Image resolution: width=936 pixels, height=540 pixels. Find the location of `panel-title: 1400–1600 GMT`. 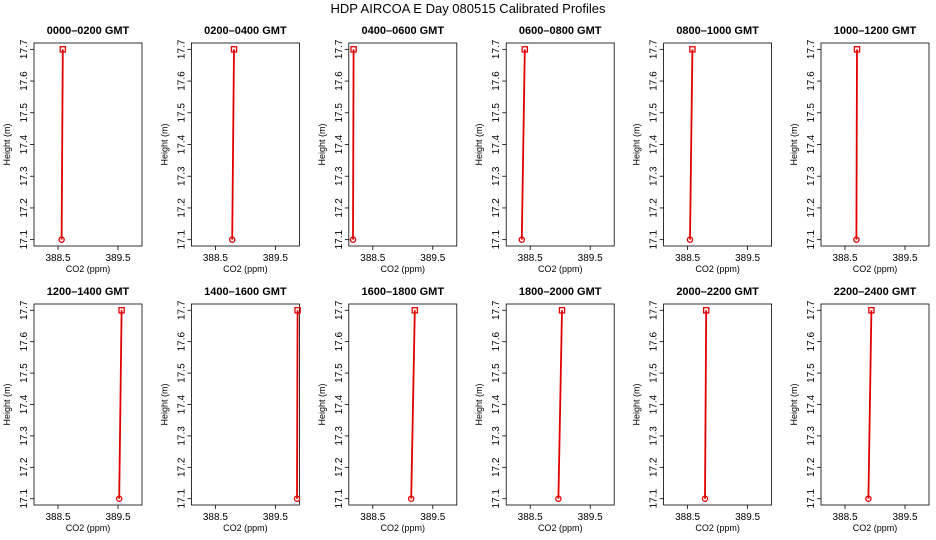

panel-title: 1400–1600 GMT is located at coordinates (245, 292).